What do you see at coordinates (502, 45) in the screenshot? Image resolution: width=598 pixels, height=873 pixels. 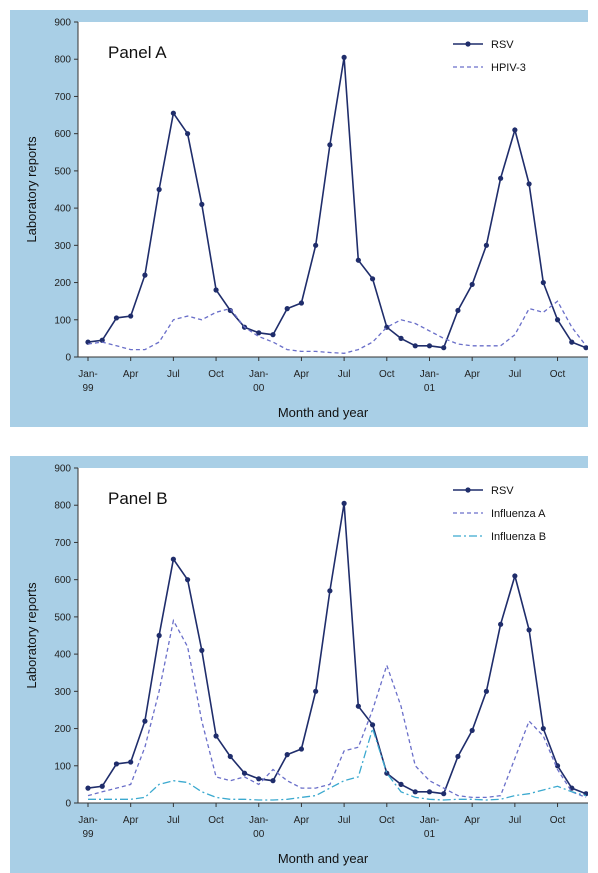 I see `legend-label-rsv: RSV` at bounding box center [502, 45].